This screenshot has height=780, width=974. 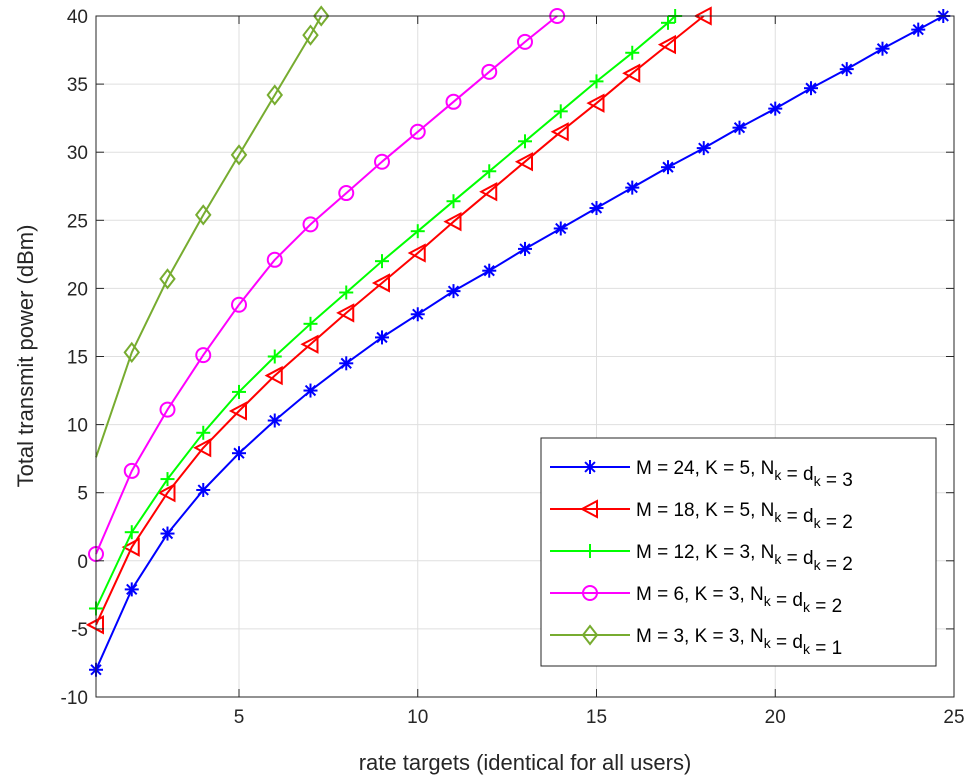 I want to click on y-tick-label: 35, so click(x=77, y=85).